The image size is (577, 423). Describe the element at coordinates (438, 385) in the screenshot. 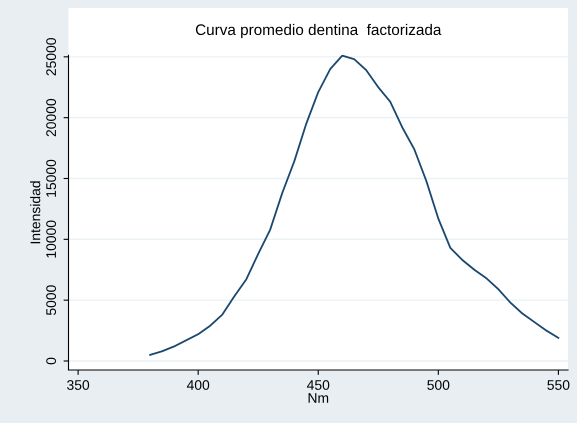

I see `x-tick-label: 500` at that location.